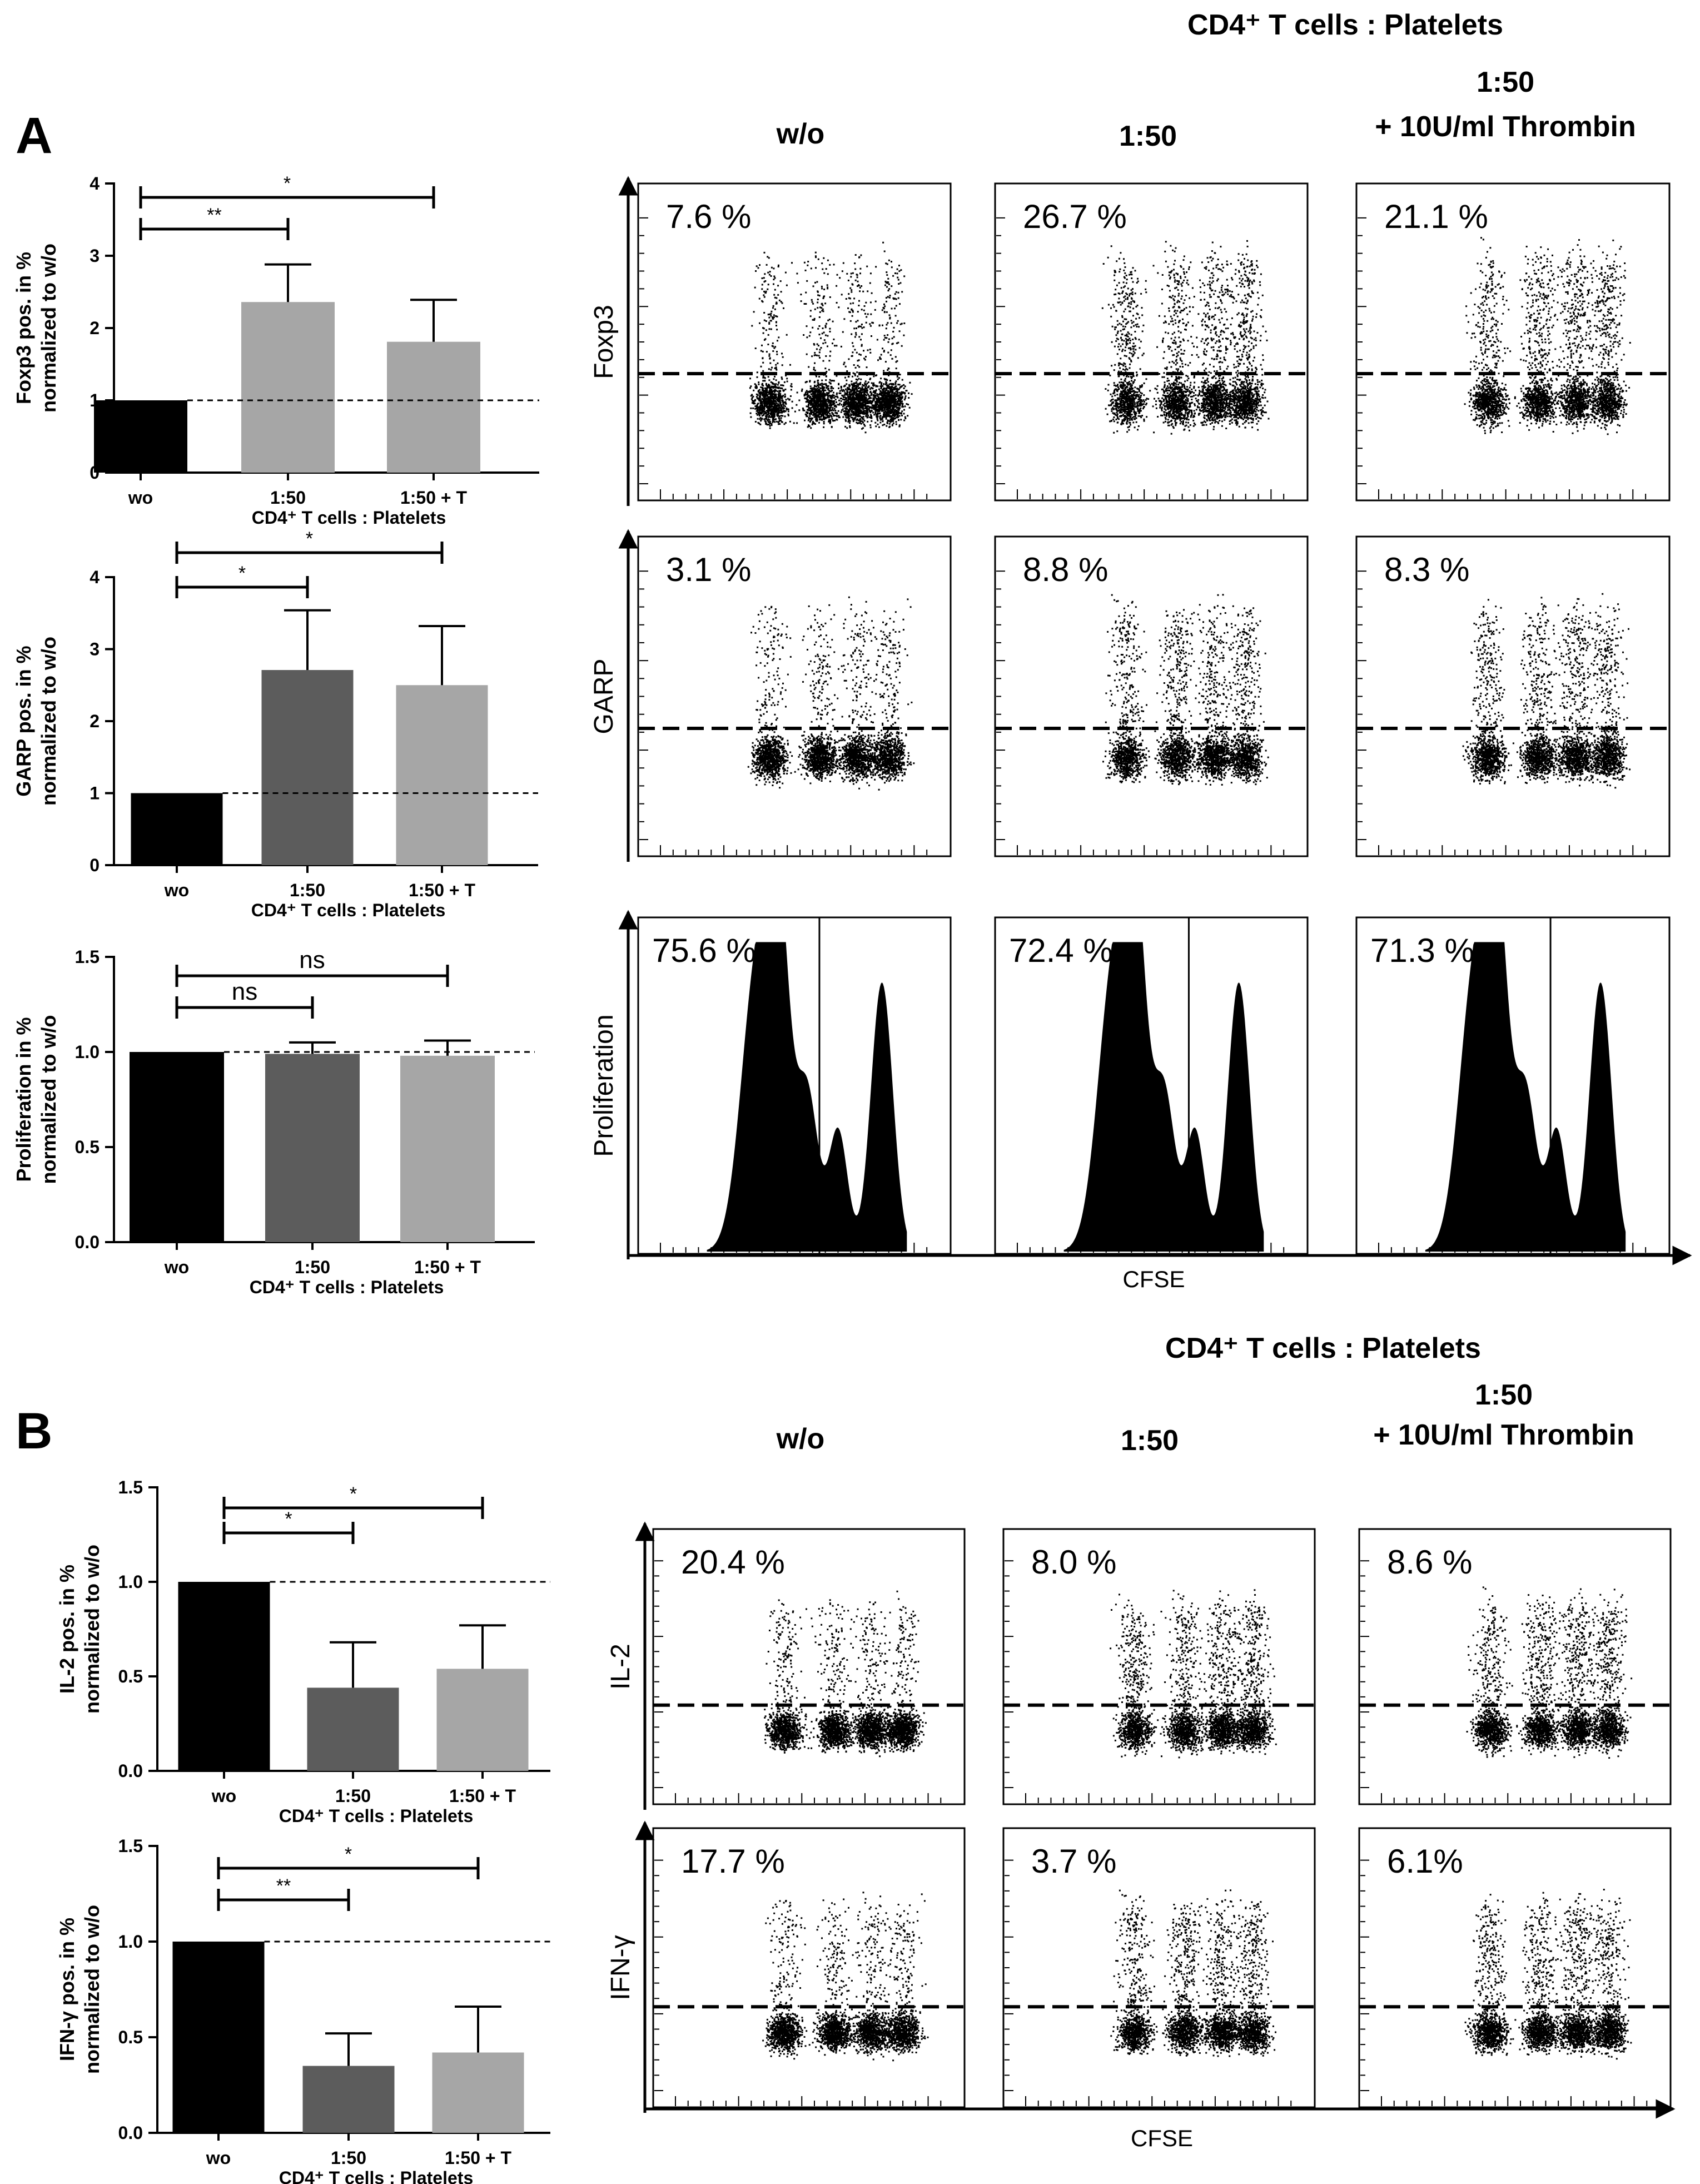 This screenshot has height=2184, width=1700. I want to click on gate-percentage: 21.1 %, so click(1436, 216).